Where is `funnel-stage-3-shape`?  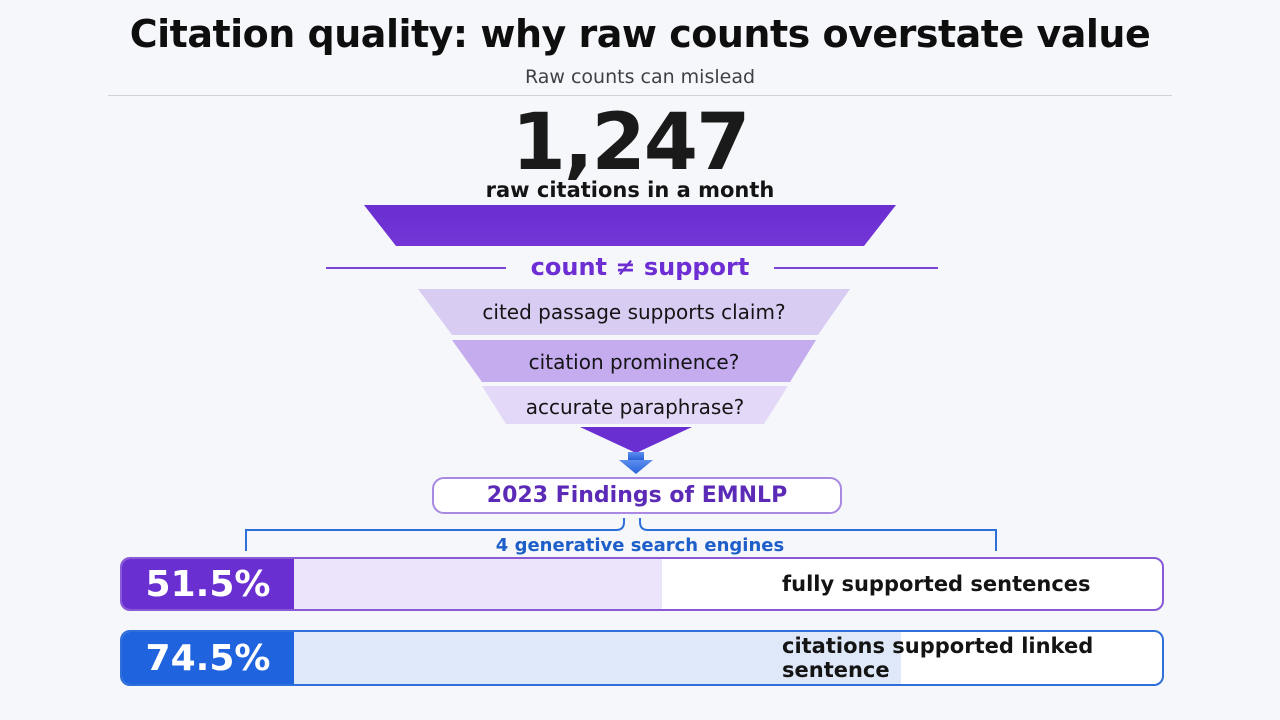
funnel-stage-3-shape is located at coordinates (635, 405).